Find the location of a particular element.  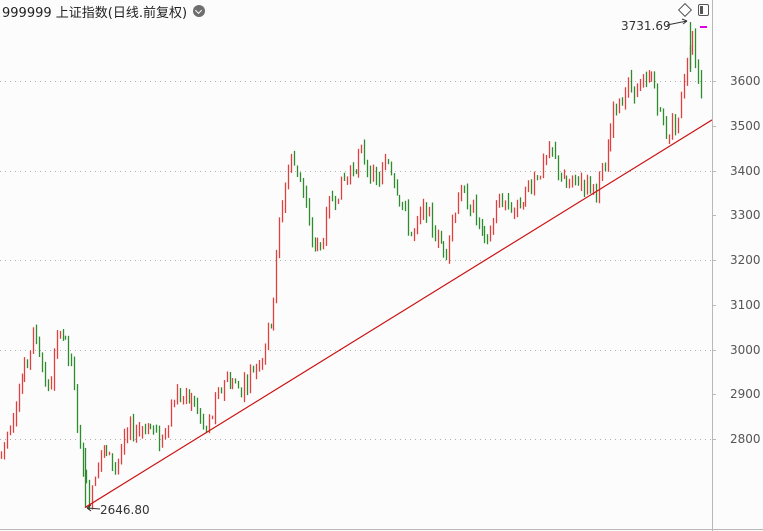

y-axis-label: 3300 is located at coordinates (745, 215).